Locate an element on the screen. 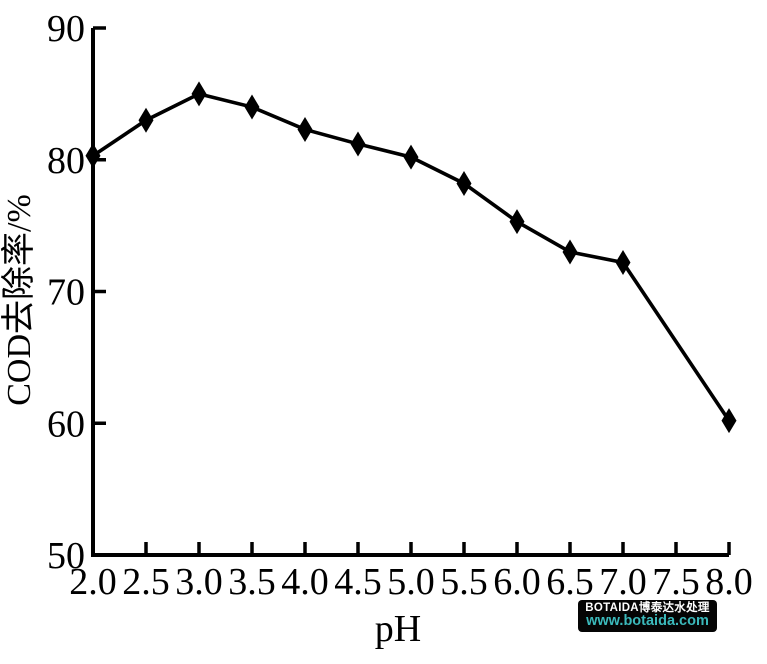 The width and height of the screenshot is (767, 664). x-tick-label: 7.0 is located at coordinates (623, 582).